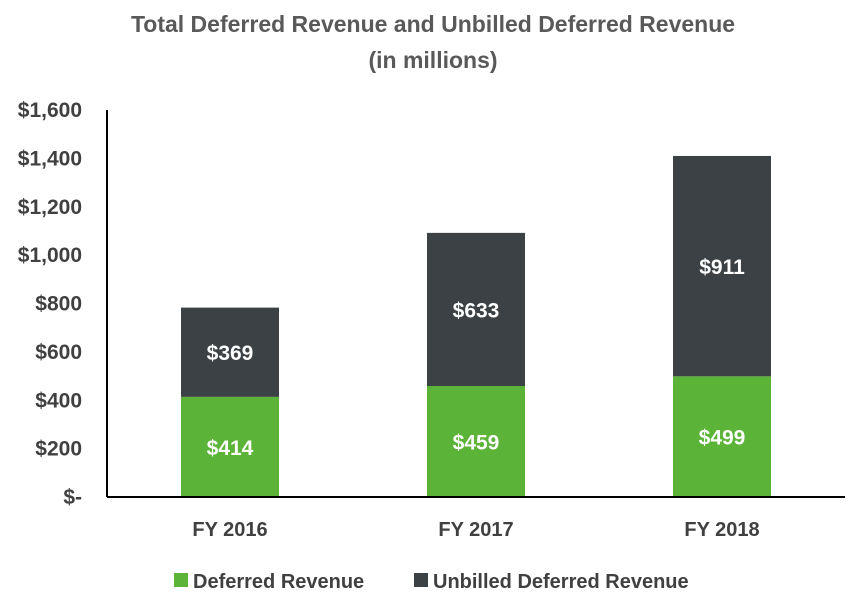 This screenshot has height=603, width=856. I want to click on y-tick-label: $200, so click(58, 449).